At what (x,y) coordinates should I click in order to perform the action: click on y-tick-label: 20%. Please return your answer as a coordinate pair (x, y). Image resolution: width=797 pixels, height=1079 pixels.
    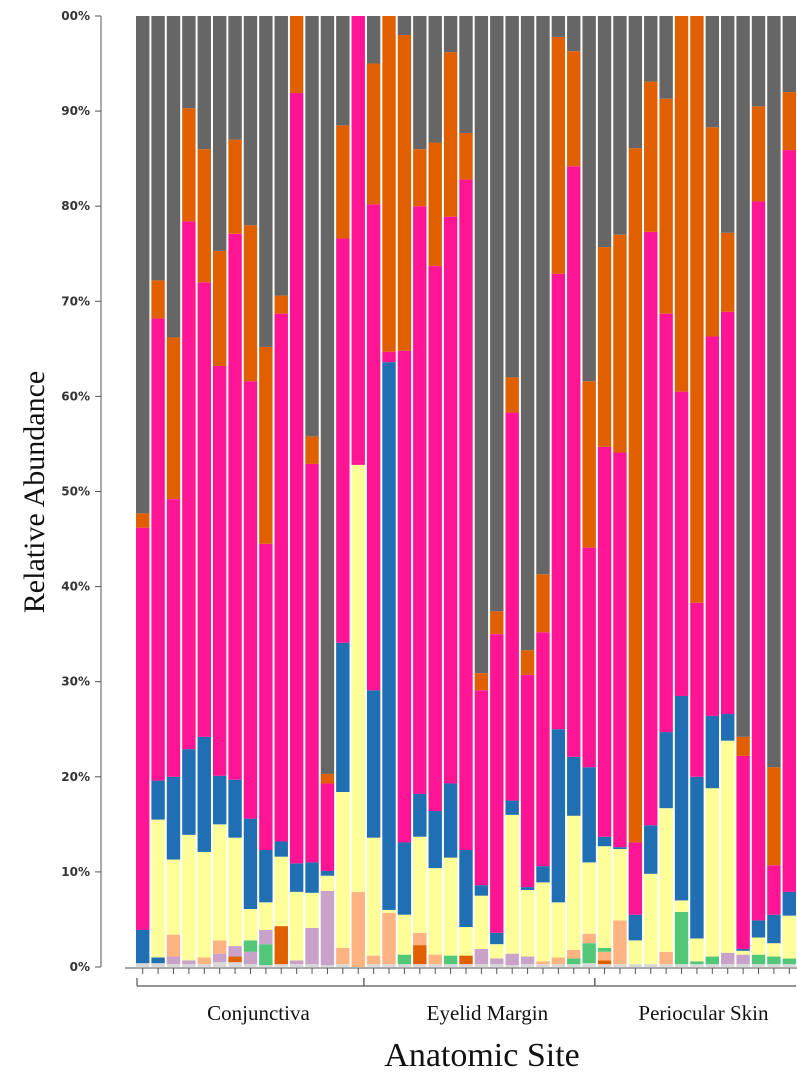
    Looking at the image, I should click on (75, 777).